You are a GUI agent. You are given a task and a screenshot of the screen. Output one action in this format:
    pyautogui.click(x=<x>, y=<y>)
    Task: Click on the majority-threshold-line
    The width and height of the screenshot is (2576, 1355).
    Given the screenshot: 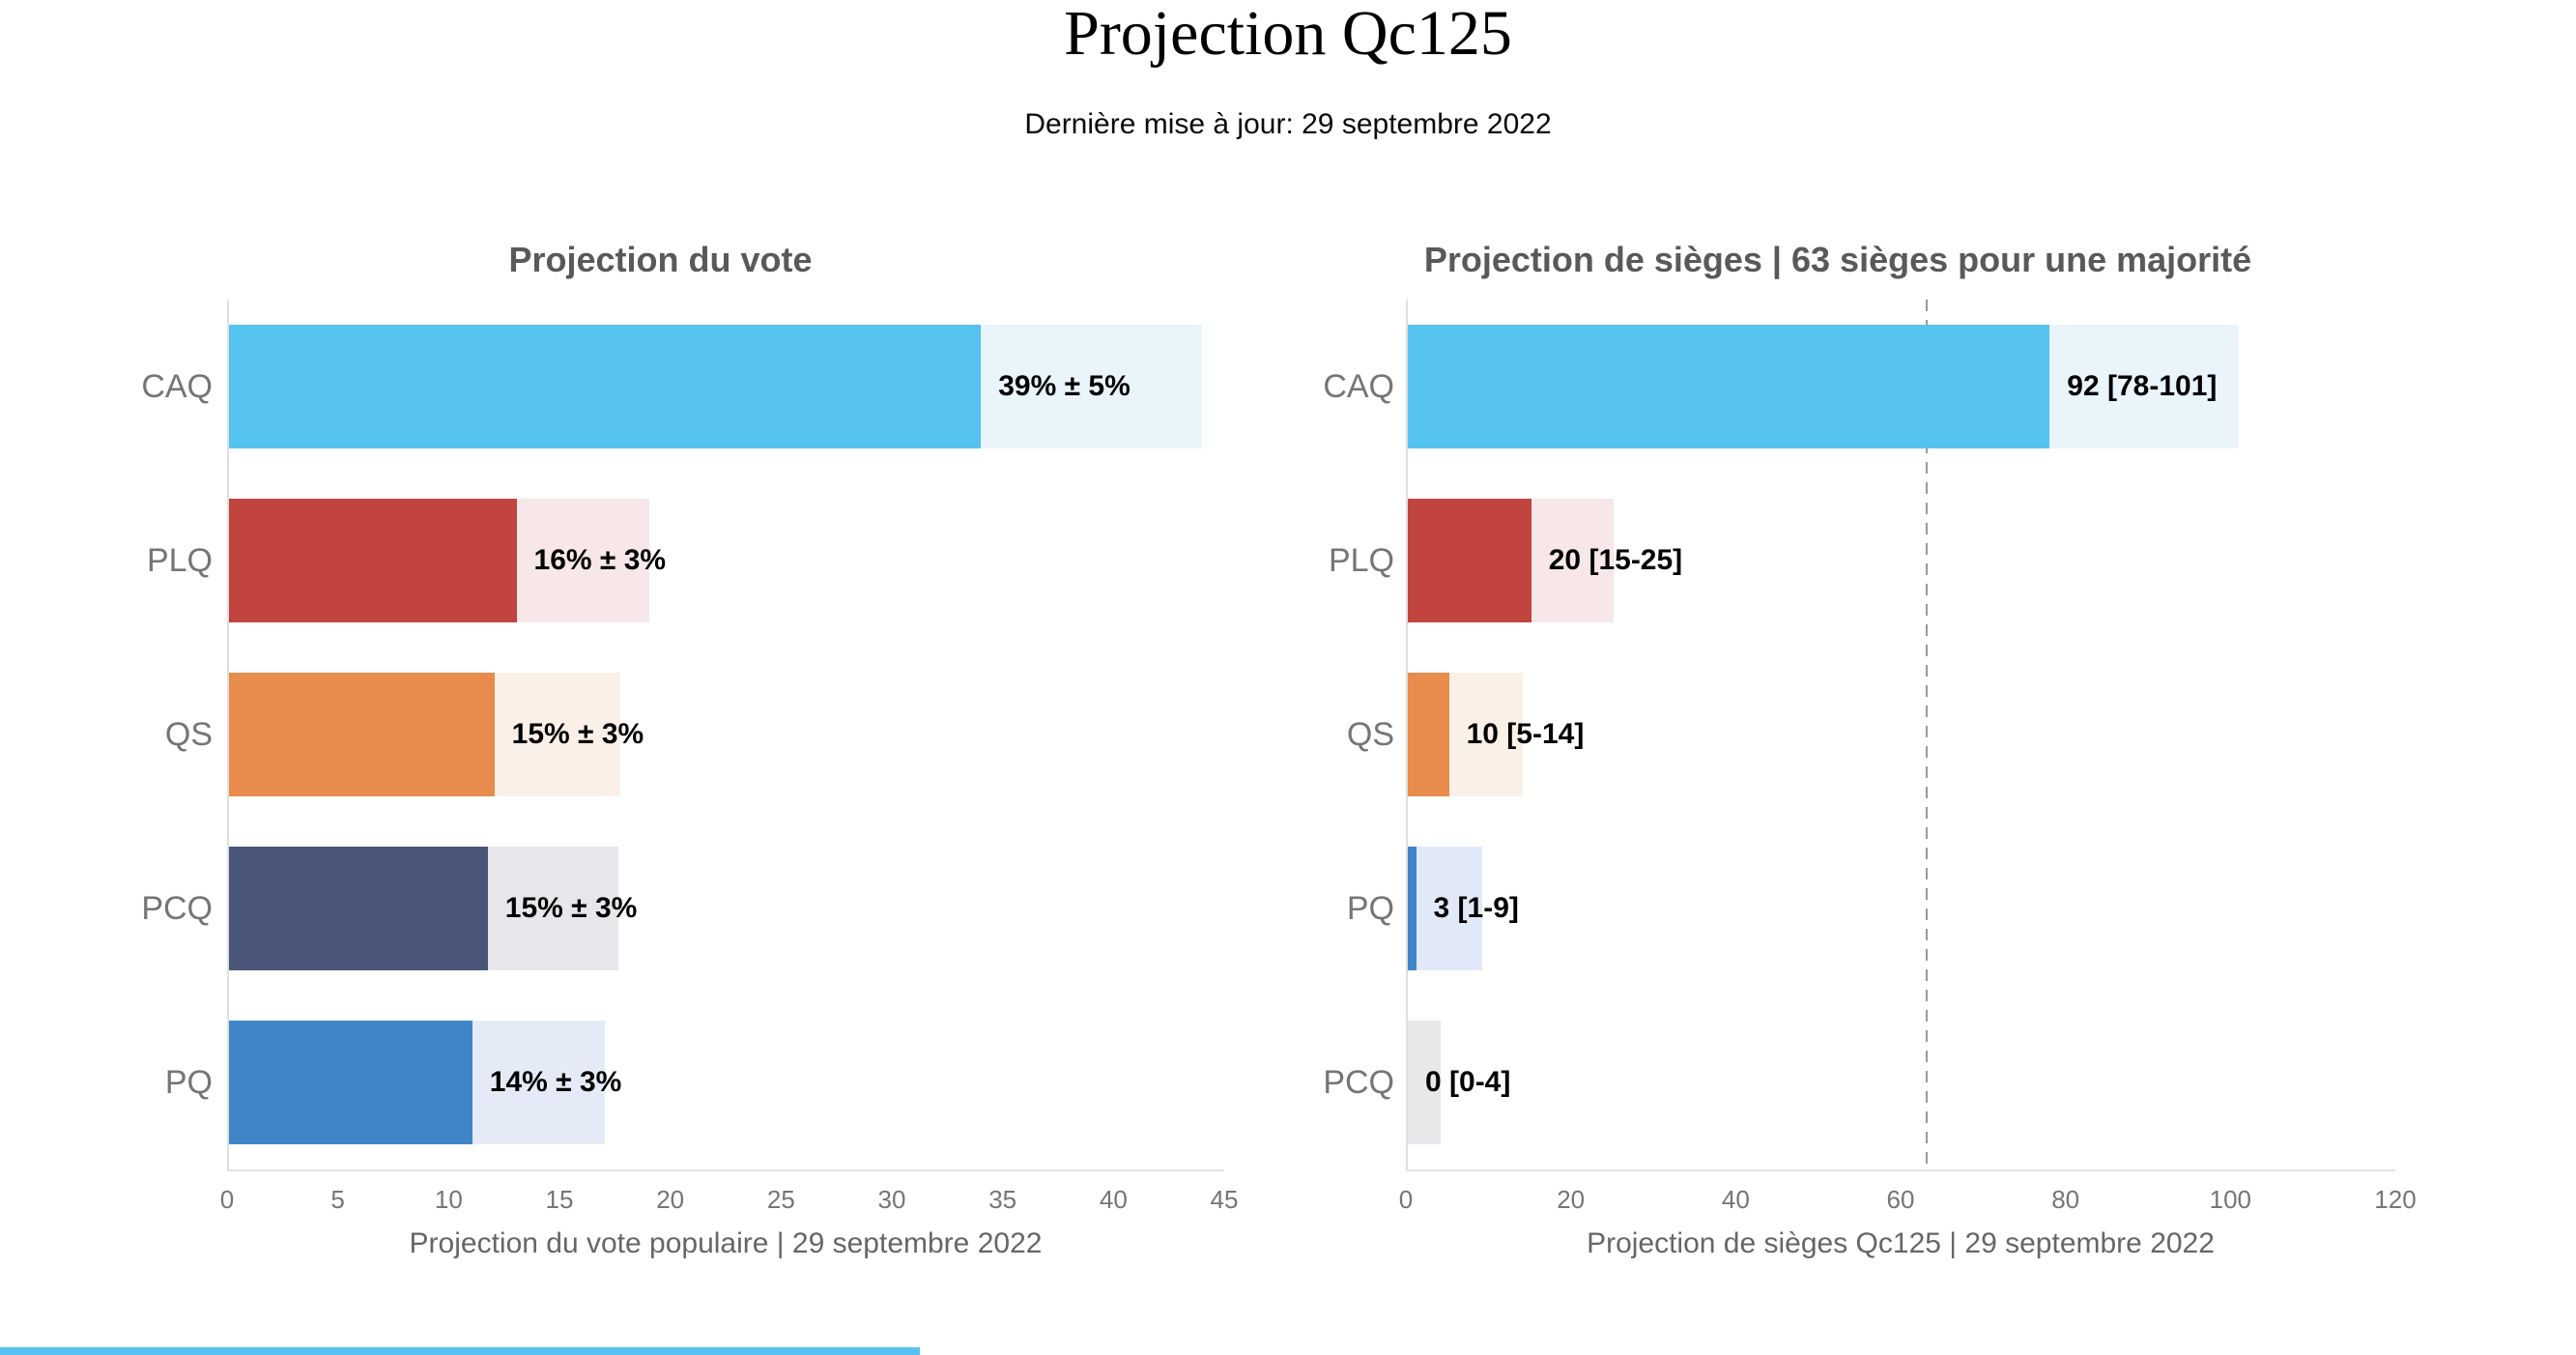 What is the action you would take?
    pyautogui.click(x=1927, y=734)
    